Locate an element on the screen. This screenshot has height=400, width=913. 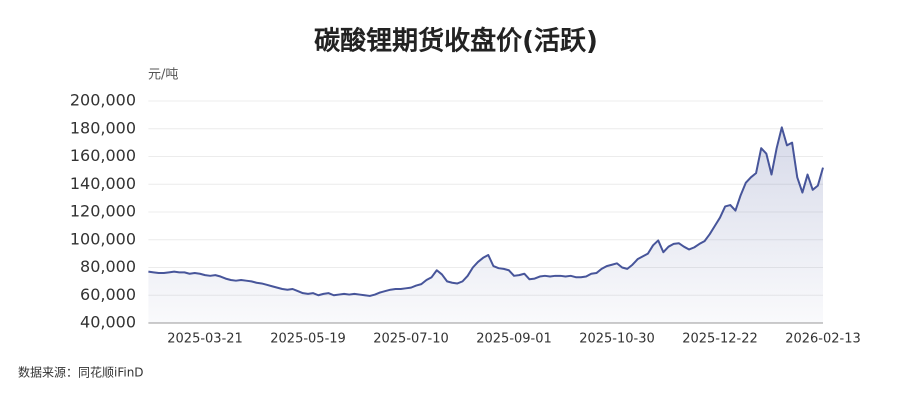
x-tick-label: 2025-12-22 is located at coordinates (720, 339).